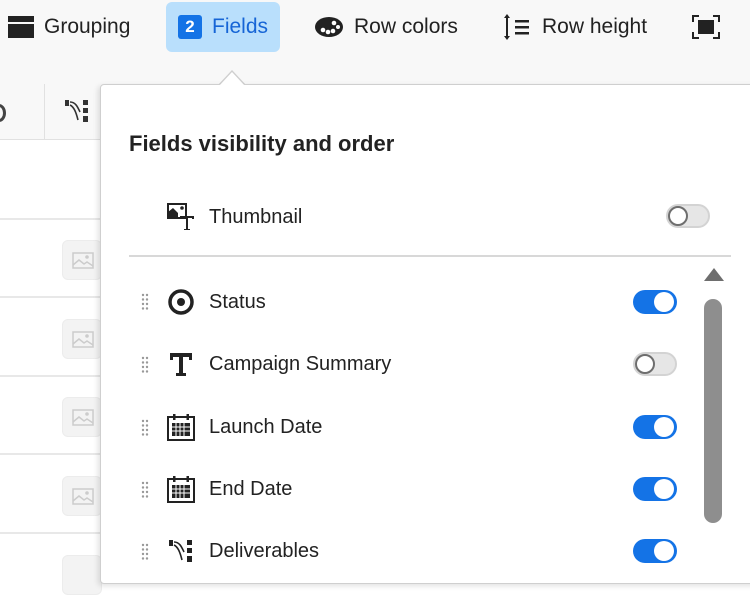 The height and width of the screenshot is (595, 750). Describe the element at coordinates (77, 111) in the screenshot. I see `deliverables-column-icon` at that location.